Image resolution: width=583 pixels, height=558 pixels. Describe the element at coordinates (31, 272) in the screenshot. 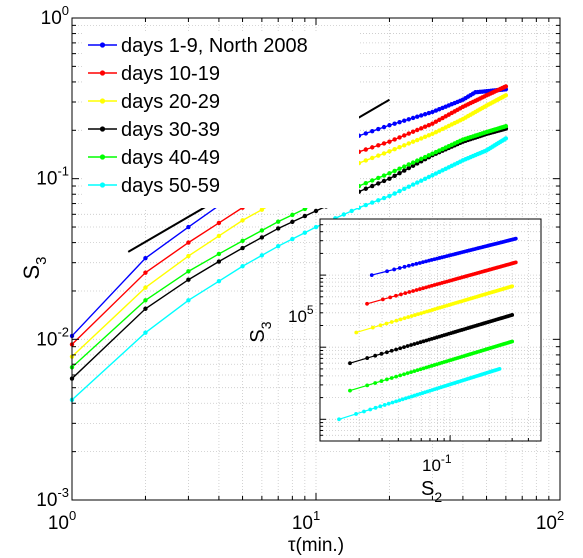

I see `y-axis-label-main: S` at that location.